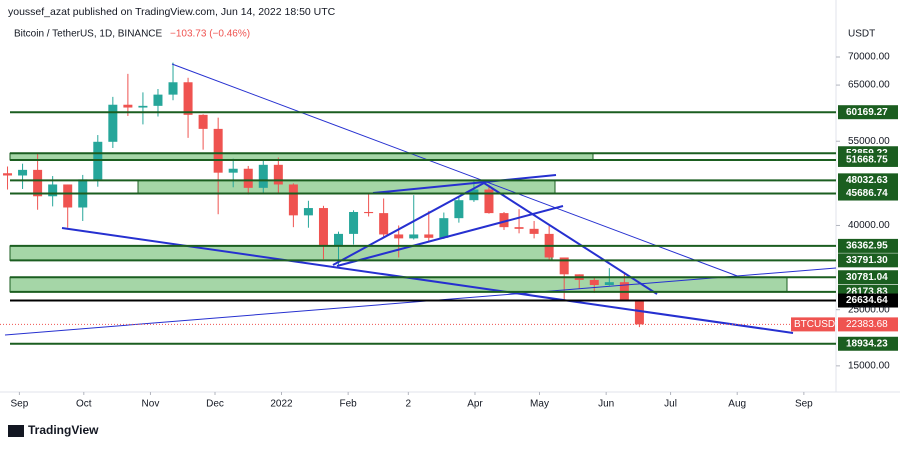  I want to click on level-label: 18934.23, so click(867, 343).